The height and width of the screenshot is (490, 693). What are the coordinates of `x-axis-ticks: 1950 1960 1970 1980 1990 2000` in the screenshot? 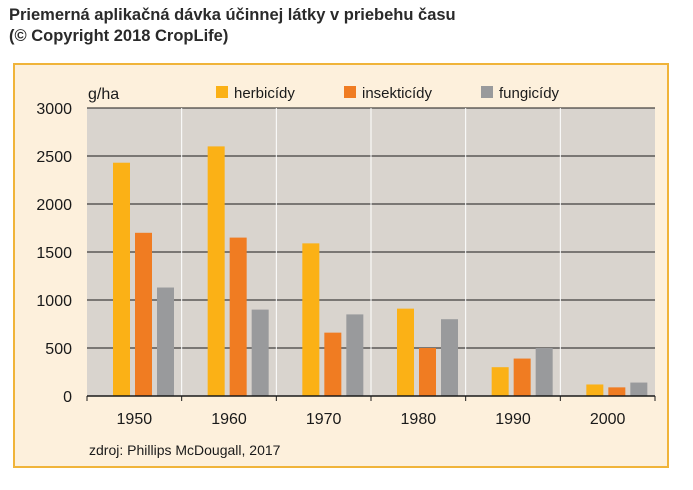 It's located at (371, 412).